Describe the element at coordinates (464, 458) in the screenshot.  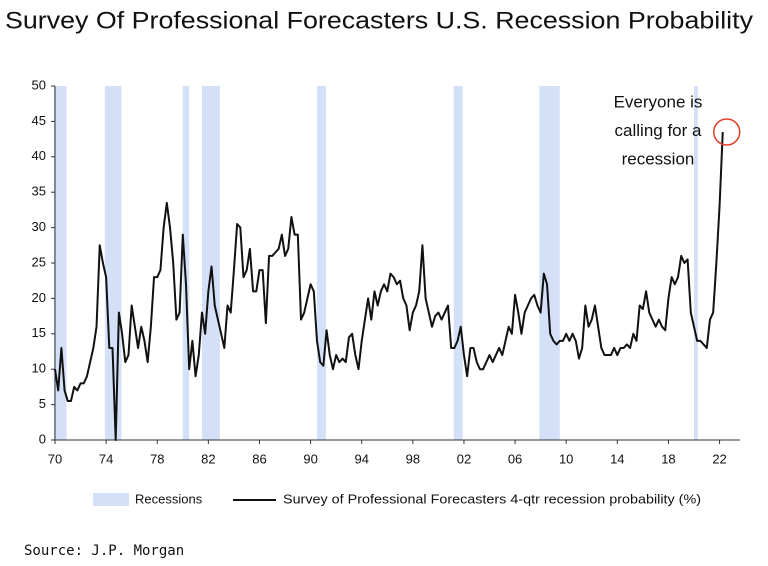
I see `x-tick-label: 02` at that location.